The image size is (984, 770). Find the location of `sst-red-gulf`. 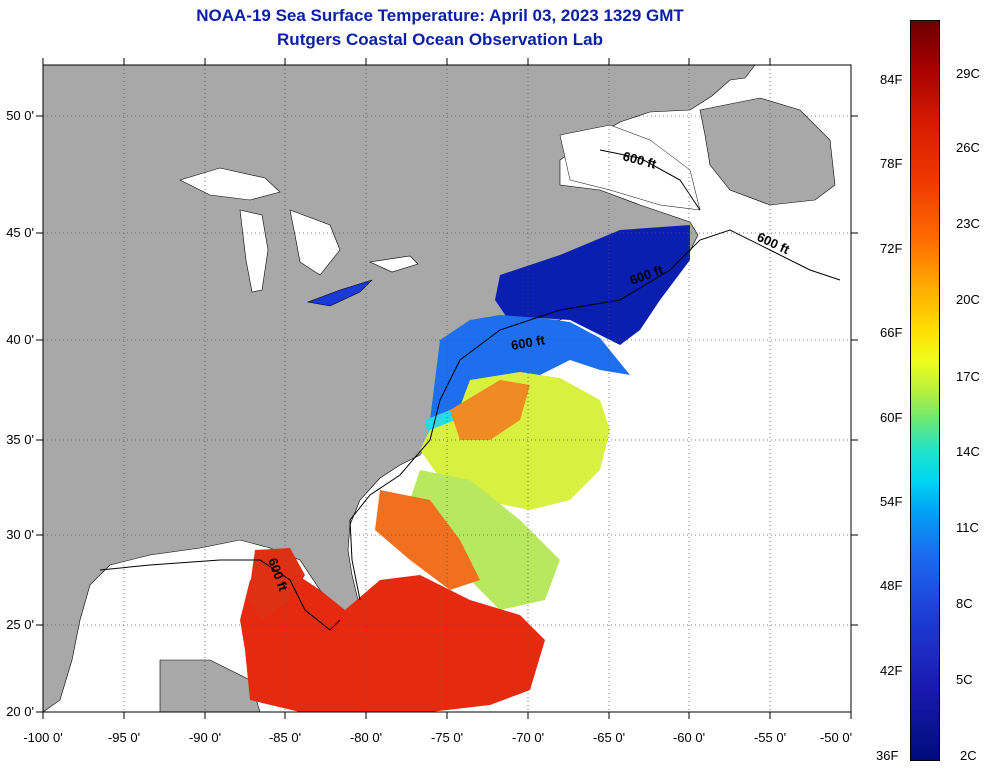

sst-red-gulf is located at coordinates (276, 584).